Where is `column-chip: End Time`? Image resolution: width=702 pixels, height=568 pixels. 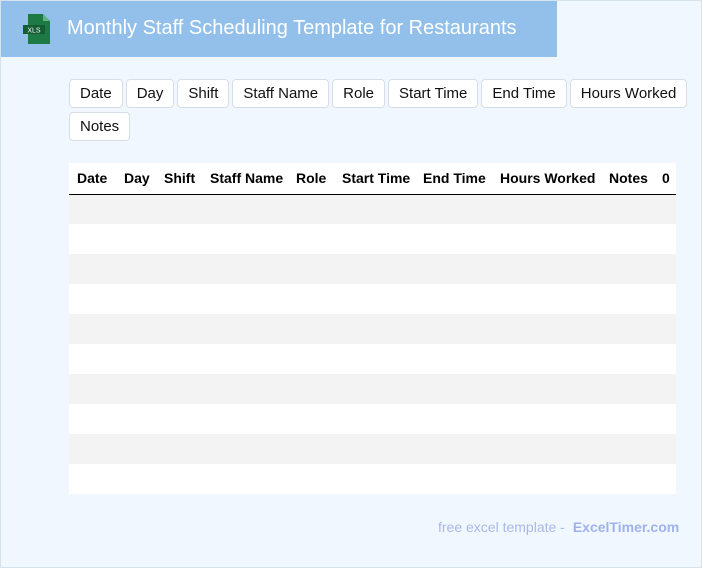
column-chip: End Time is located at coordinates (524, 93).